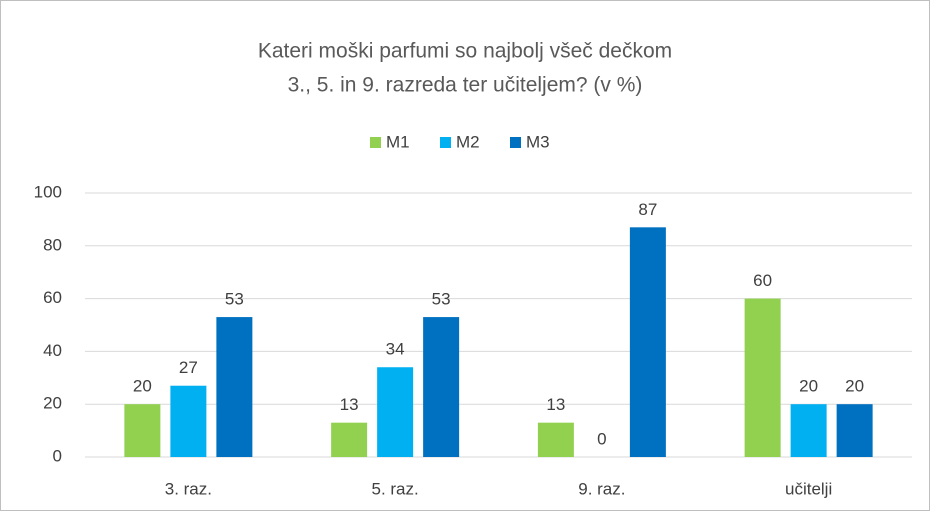 This screenshot has height=511, width=930. What do you see at coordinates (52, 350) in the screenshot?
I see `y-tick-label: 40` at bounding box center [52, 350].